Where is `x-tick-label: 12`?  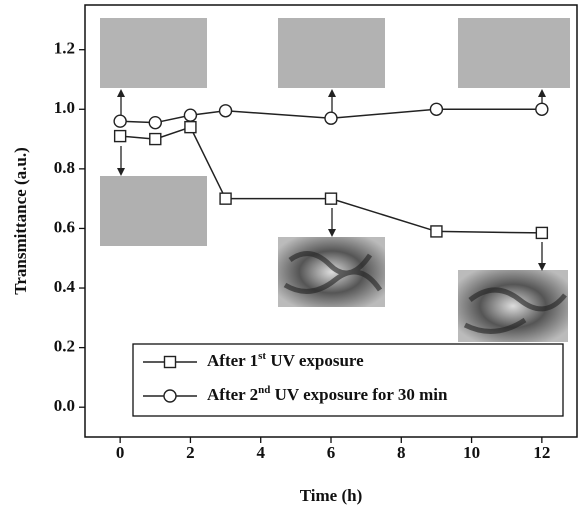
x-tick-label: 12 is located at coordinates (541, 452).